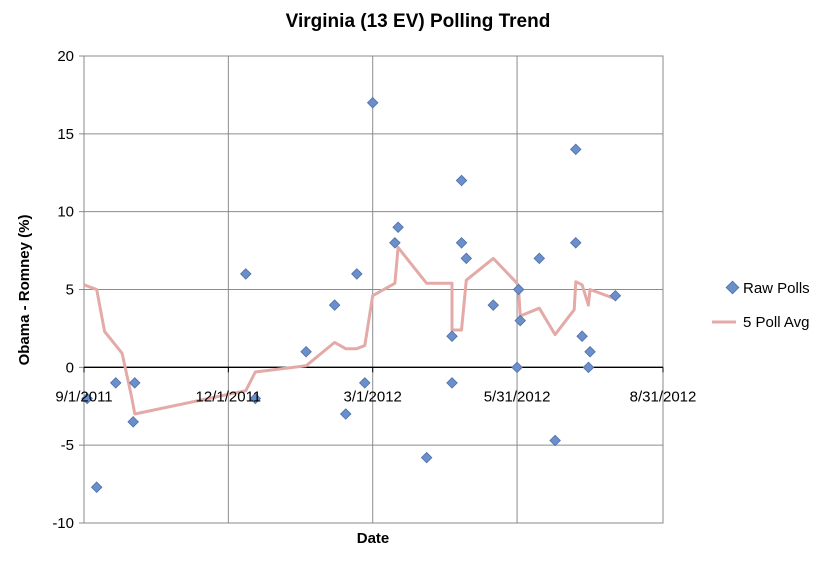 This screenshot has height=564, width=835. I want to click on y-tick-label: 10, so click(65, 212).